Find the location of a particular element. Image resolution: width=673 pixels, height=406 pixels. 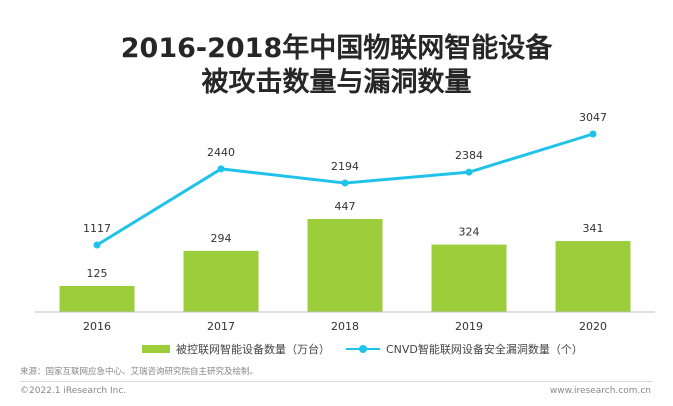

line-point-2017 is located at coordinates (221, 169).